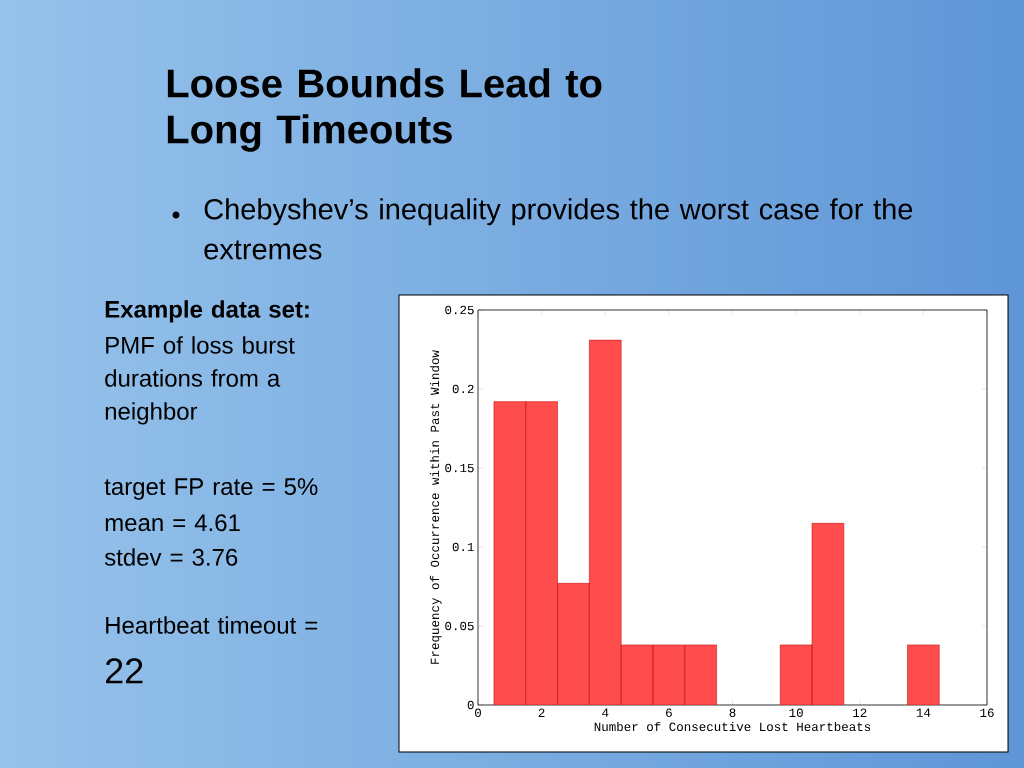 This screenshot has width=1024, height=768. What do you see at coordinates (669, 713) in the screenshot?
I see `x-tick-label: 6` at bounding box center [669, 713].